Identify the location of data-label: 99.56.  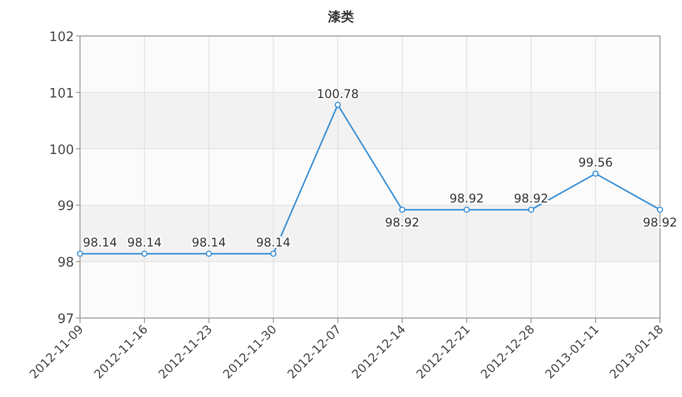
(595, 163).